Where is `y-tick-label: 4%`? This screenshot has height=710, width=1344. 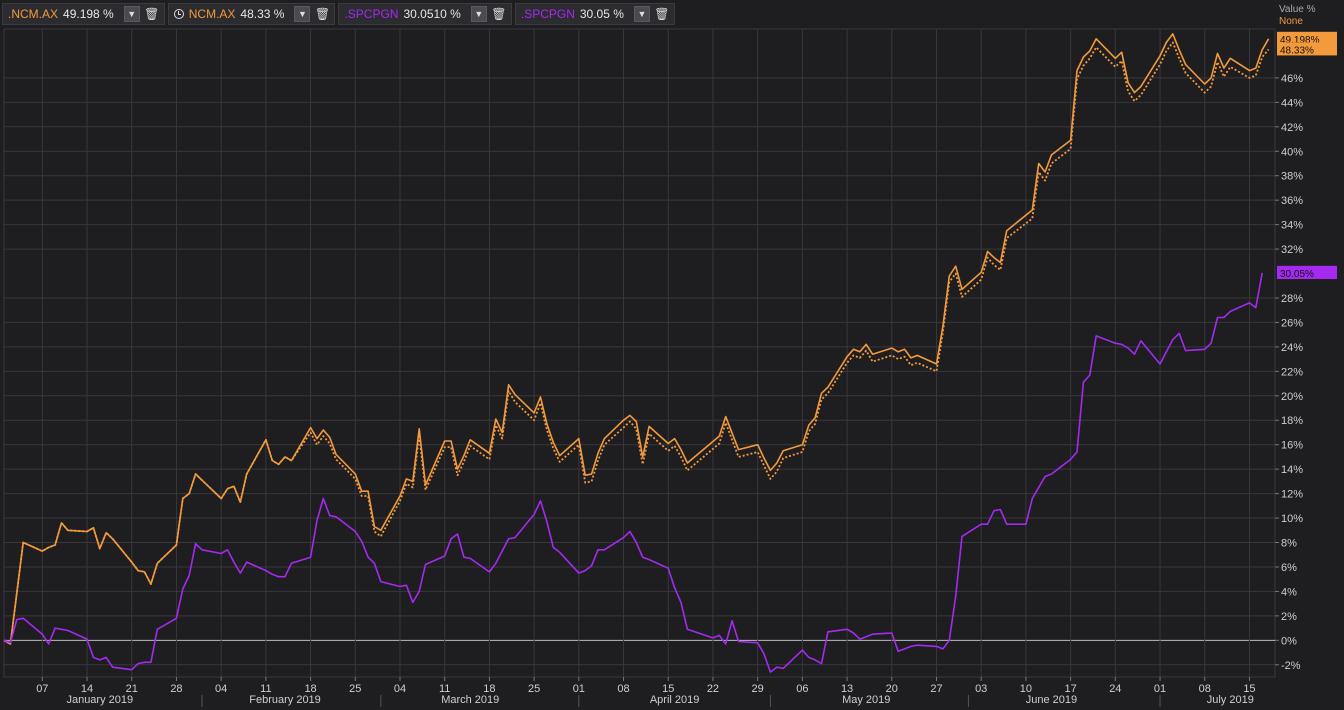 y-tick-label: 4% is located at coordinates (1289, 592).